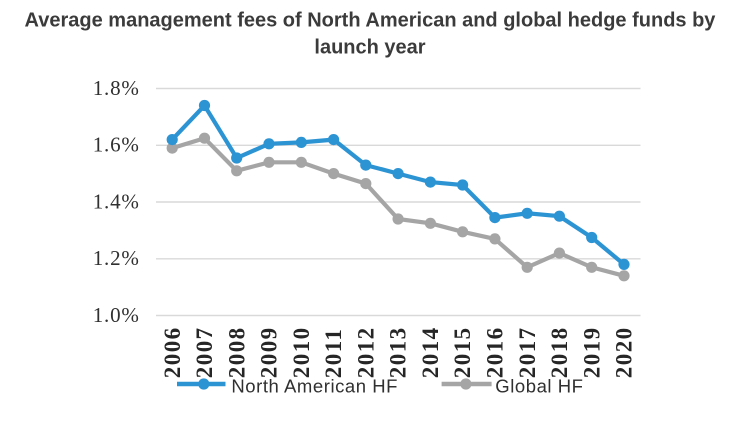 This screenshot has height=425, width=740. Describe the element at coordinates (116, 201) in the screenshot. I see `svg-text: 1.4%` at that location.